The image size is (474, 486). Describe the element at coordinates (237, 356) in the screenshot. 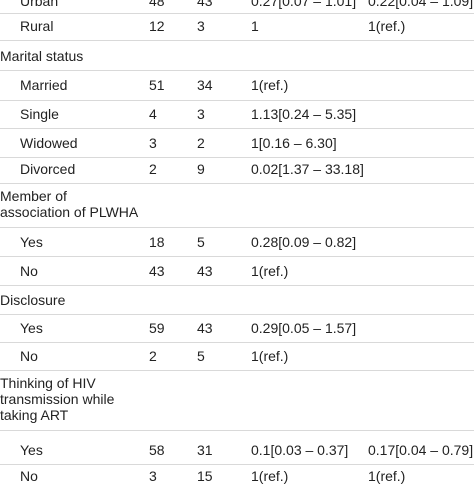

I see `table-row: No 2 5 1(ref.)` at that location.